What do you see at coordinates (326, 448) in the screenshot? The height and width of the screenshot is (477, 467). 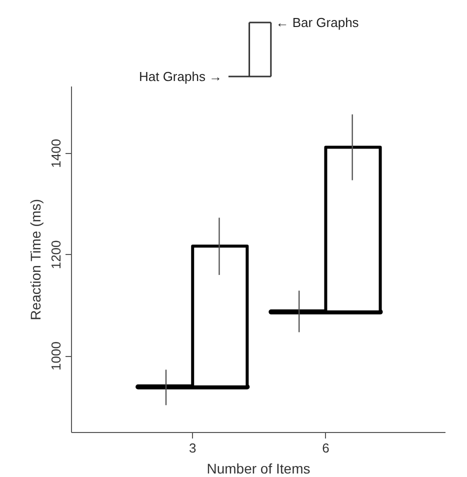 I see `x-tick-label: 6` at bounding box center [326, 448].